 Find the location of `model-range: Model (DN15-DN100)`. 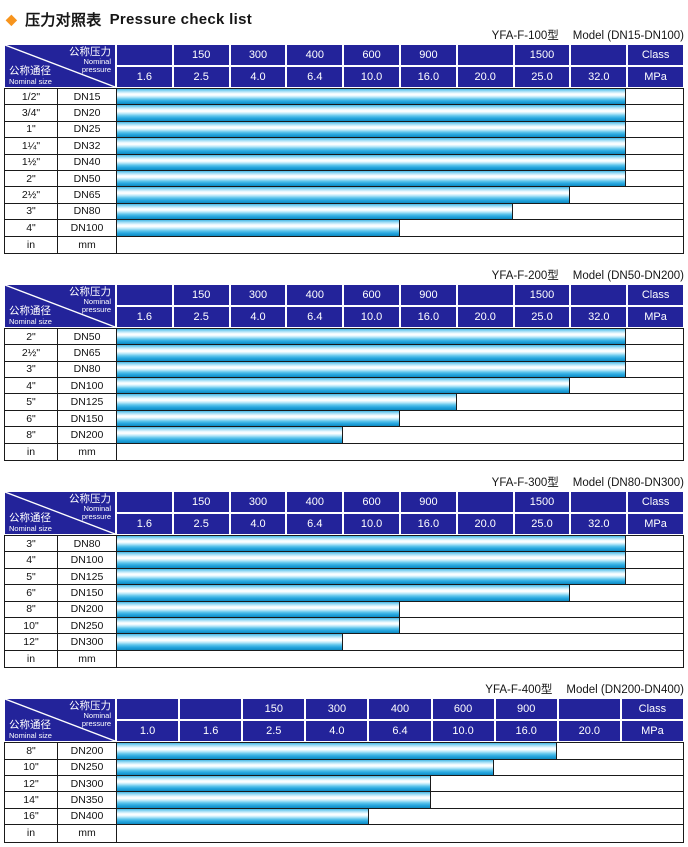

model-range: Model (DN15-DN100) is located at coordinates (628, 36).